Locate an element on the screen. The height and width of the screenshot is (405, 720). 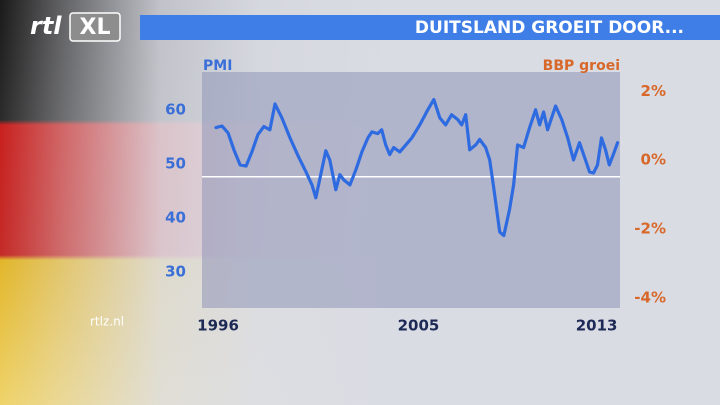
x-tick-label: 2005 is located at coordinates (419, 326).